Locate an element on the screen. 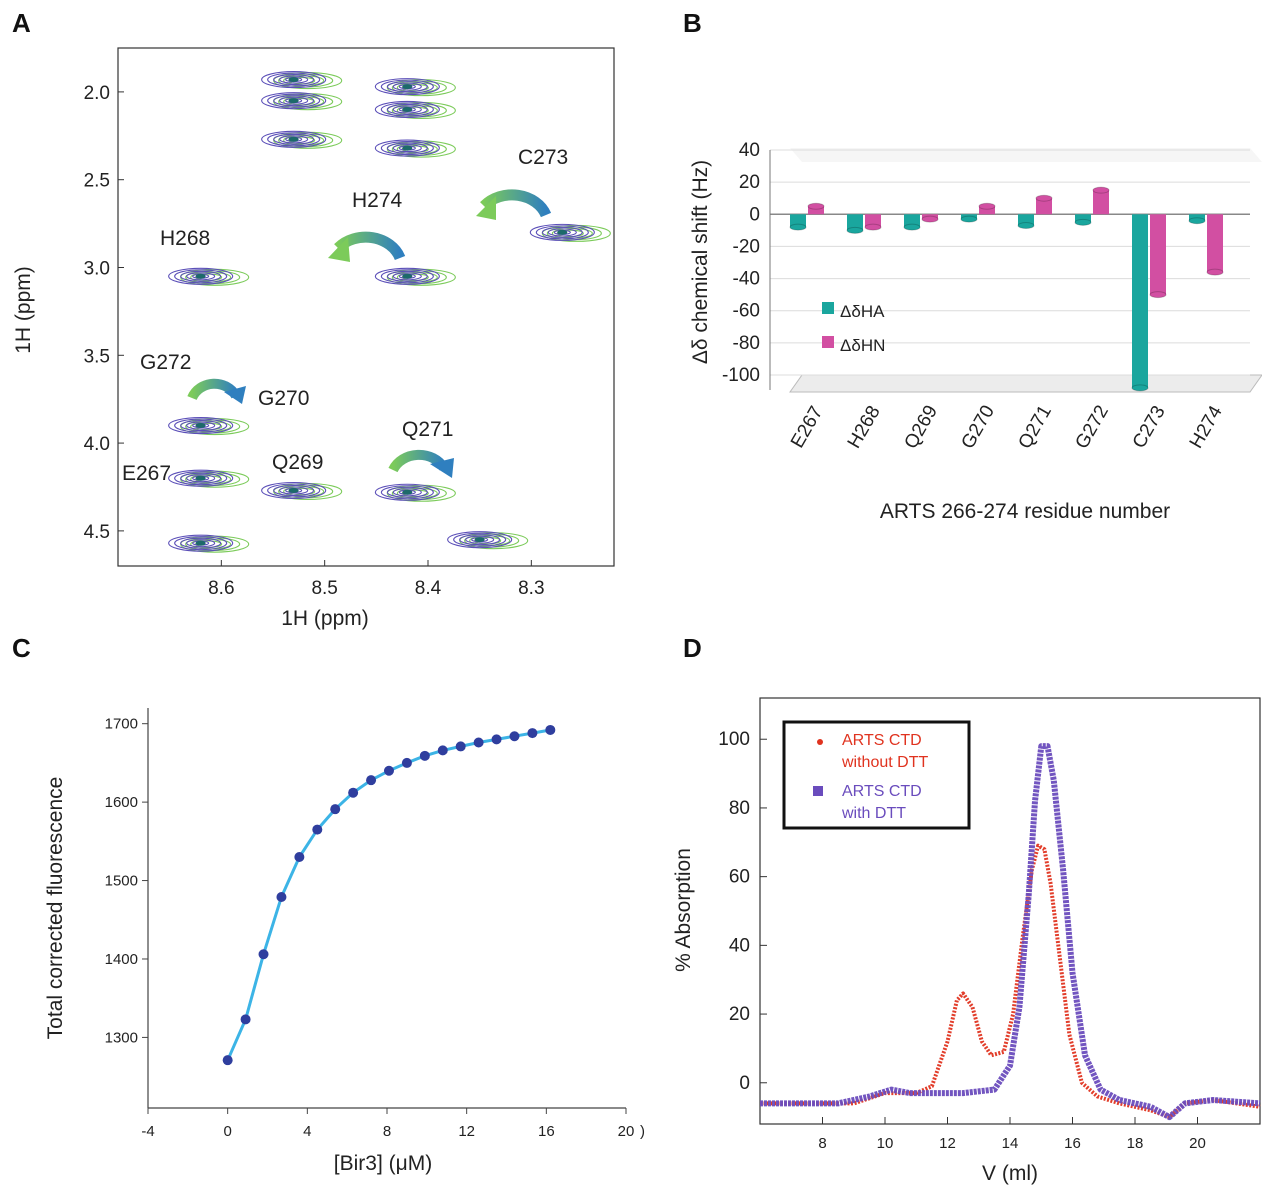 The image size is (1262, 1188). arrow-c273-icon is located at coordinates (516, 203).